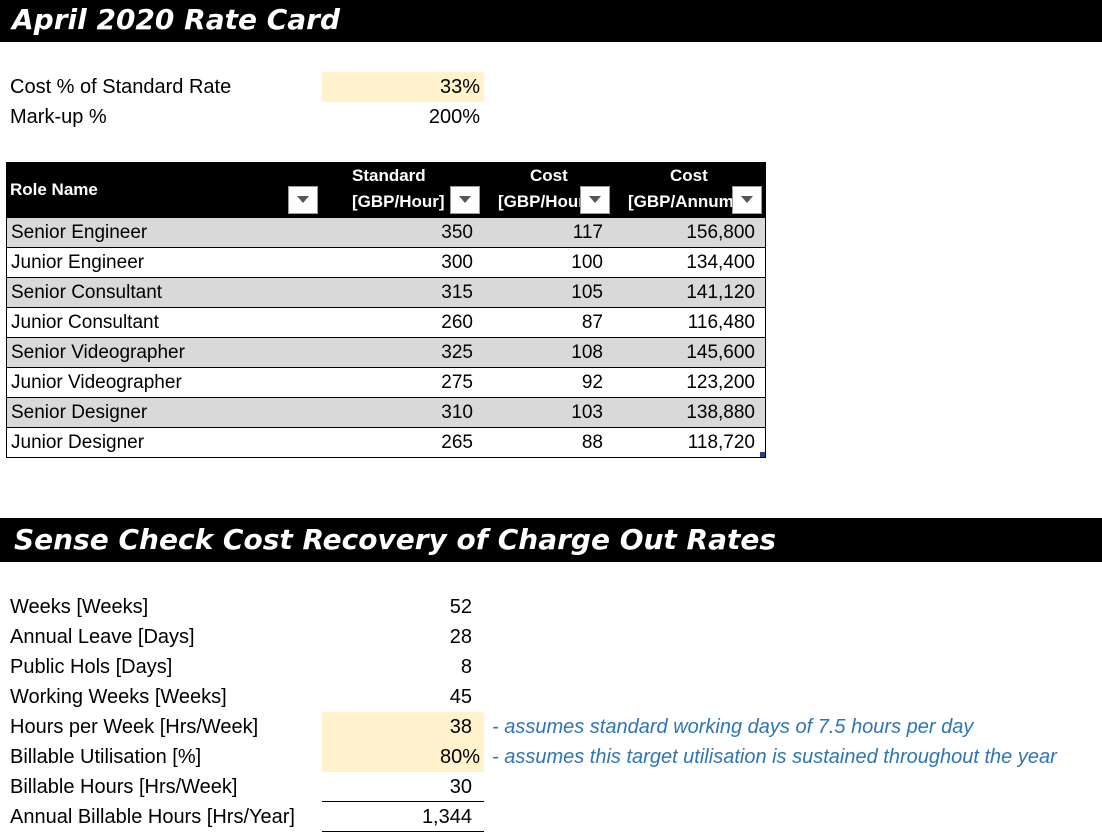 The height and width of the screenshot is (837, 1102). What do you see at coordinates (386, 263) in the screenshot?
I see `table-row: Junior Engineer 300 100 134,400` at bounding box center [386, 263].